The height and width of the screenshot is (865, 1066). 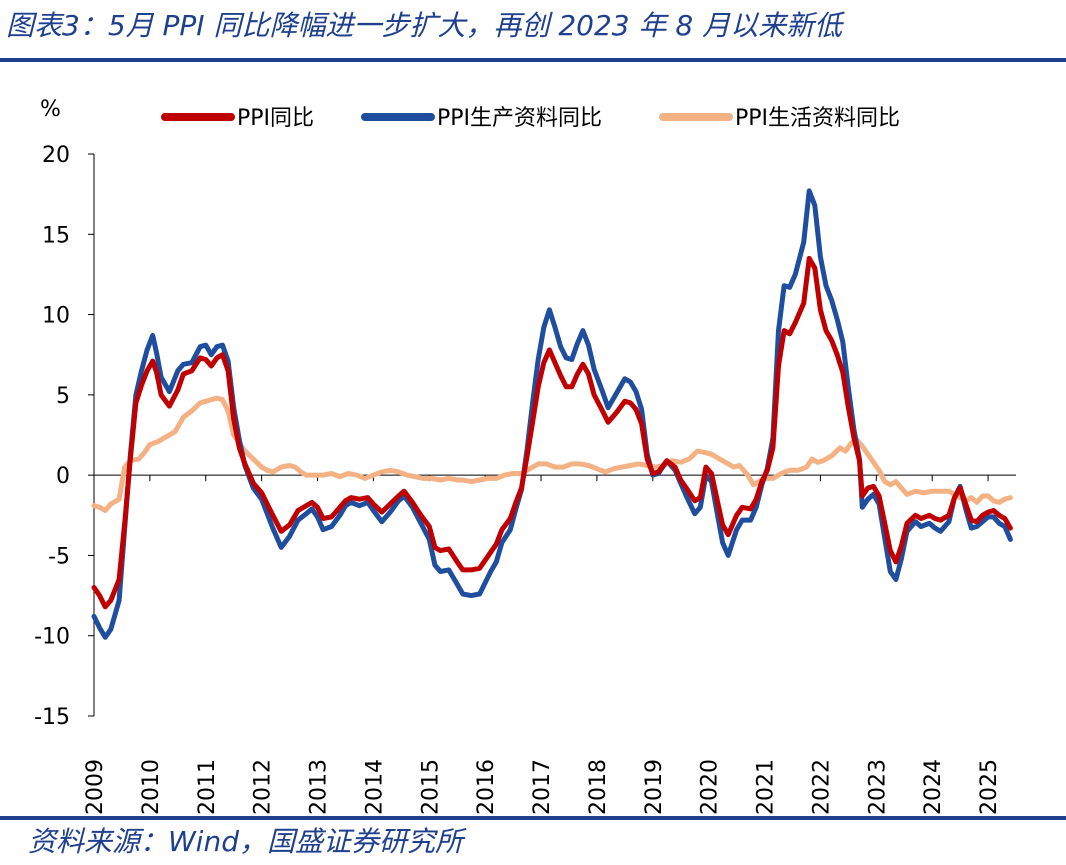 I want to click on x-tick-label: 2009, so click(x=95, y=787).